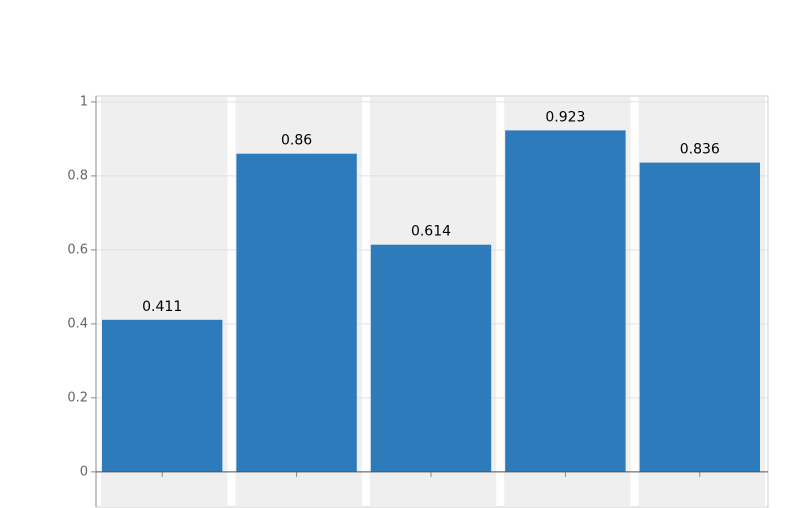 Image resolution: width=800 pixels, height=508 pixels. What do you see at coordinates (84, 471) in the screenshot?
I see `y-tick-label: 0` at bounding box center [84, 471].